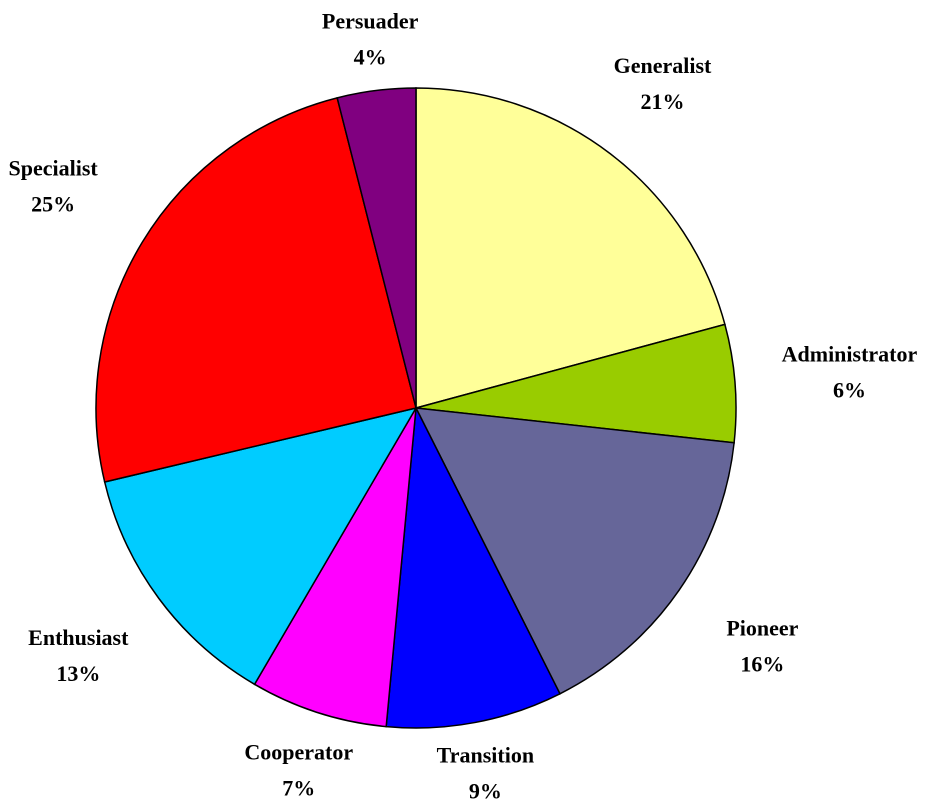 The width and height of the screenshot is (942, 804). I want to click on slice-value-label: 21%, so click(662, 101).